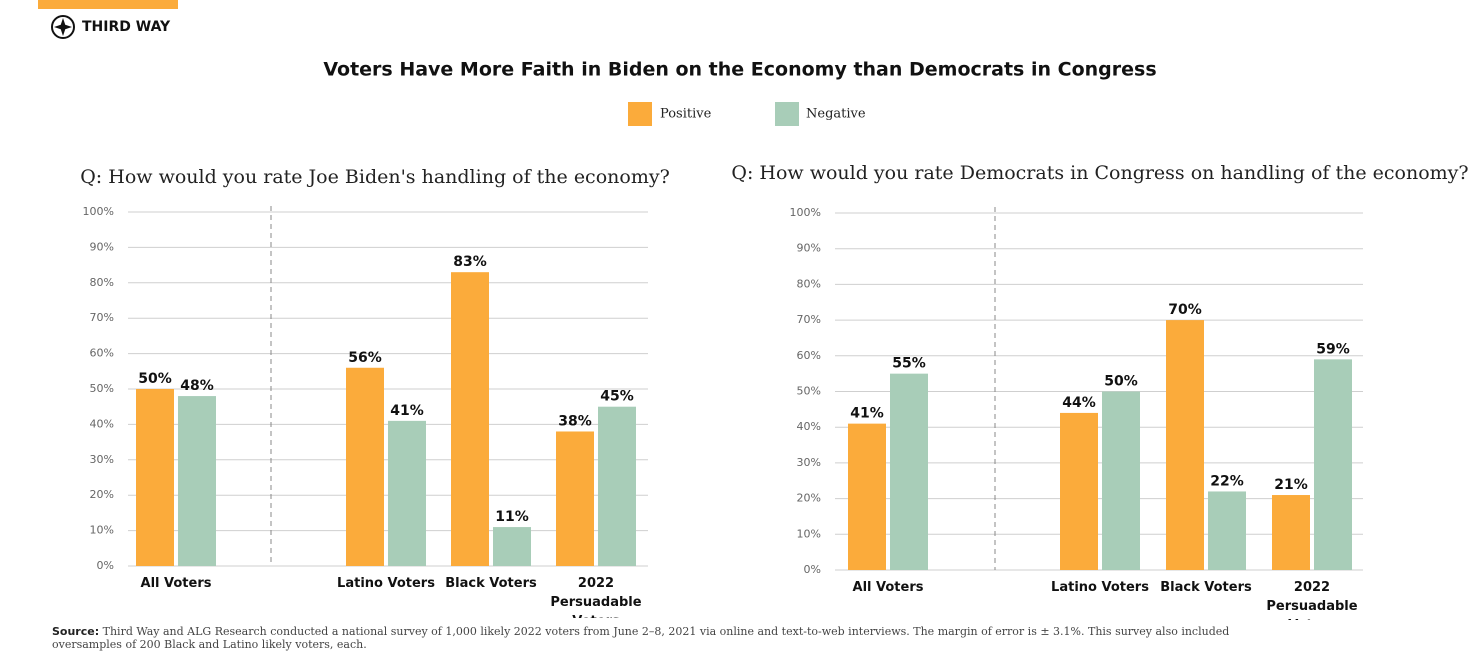 This screenshot has width=1480, height=667. Describe the element at coordinates (1185, 310) in the screenshot. I see `value-label: 70%` at that location.